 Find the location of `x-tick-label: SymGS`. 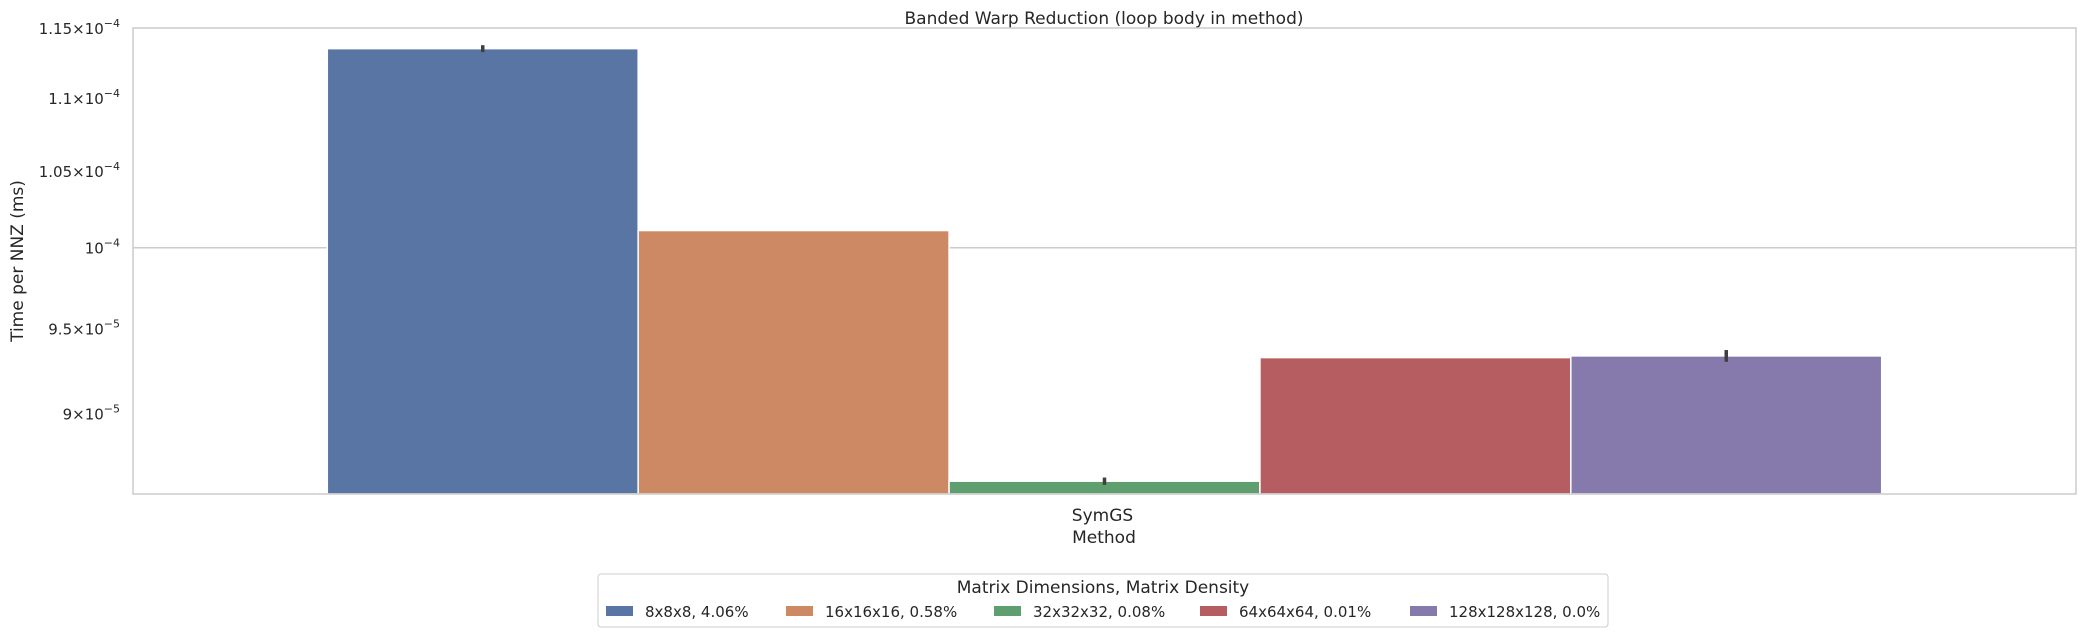

x-tick-label: SymGS is located at coordinates (1102, 516).